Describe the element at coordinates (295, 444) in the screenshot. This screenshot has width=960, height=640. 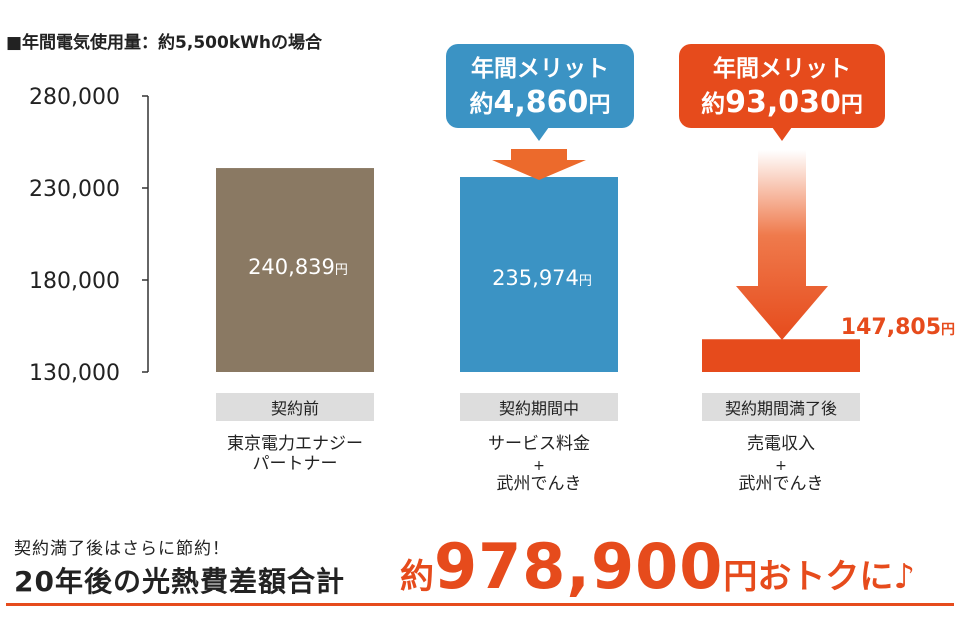
I see `category-label: 東京電力エナジー` at that location.